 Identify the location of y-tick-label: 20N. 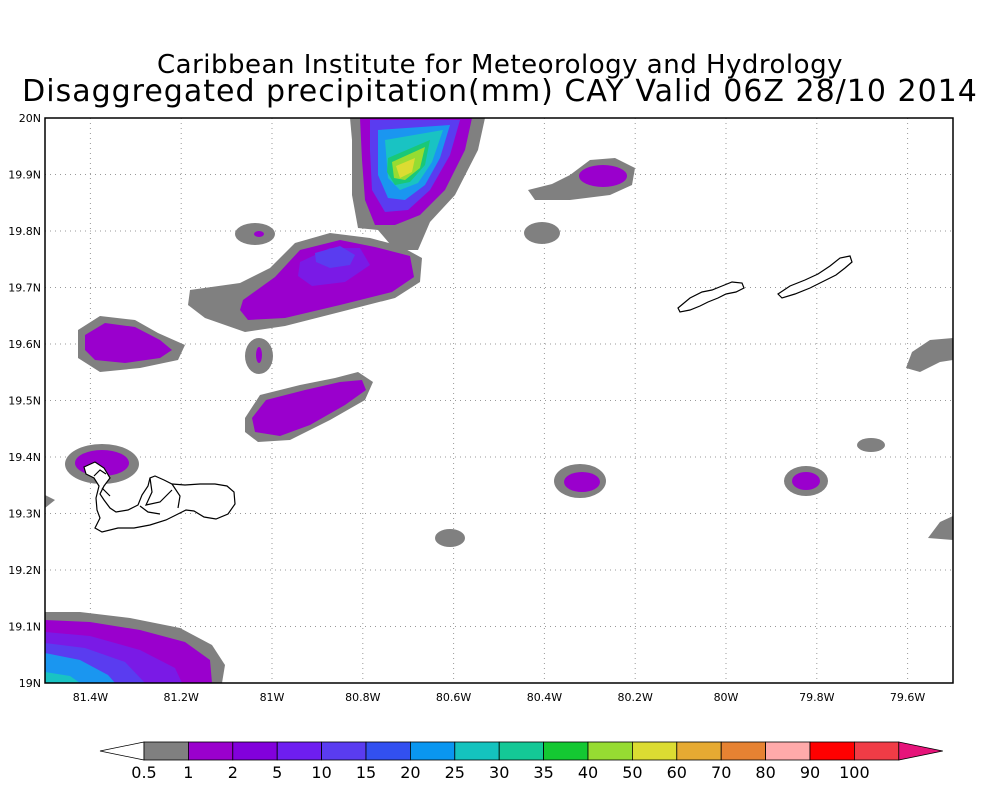
(30, 118).